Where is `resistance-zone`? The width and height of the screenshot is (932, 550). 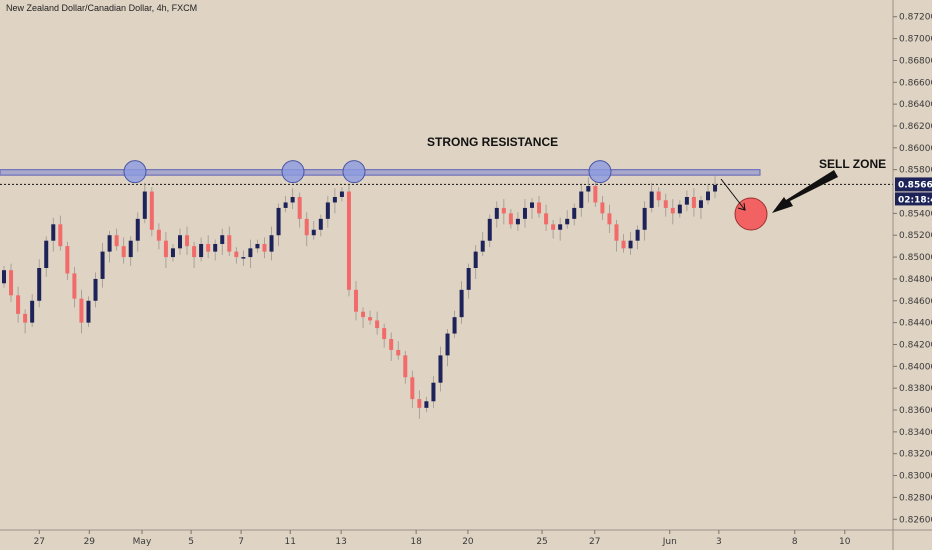
resistance-zone is located at coordinates (380, 172).